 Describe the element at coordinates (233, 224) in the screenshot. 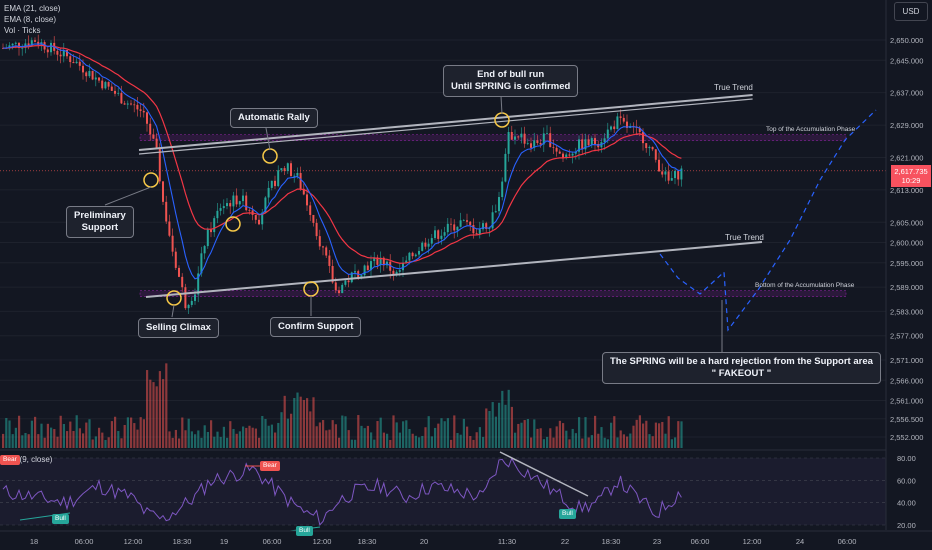

I see `event-circle` at that location.